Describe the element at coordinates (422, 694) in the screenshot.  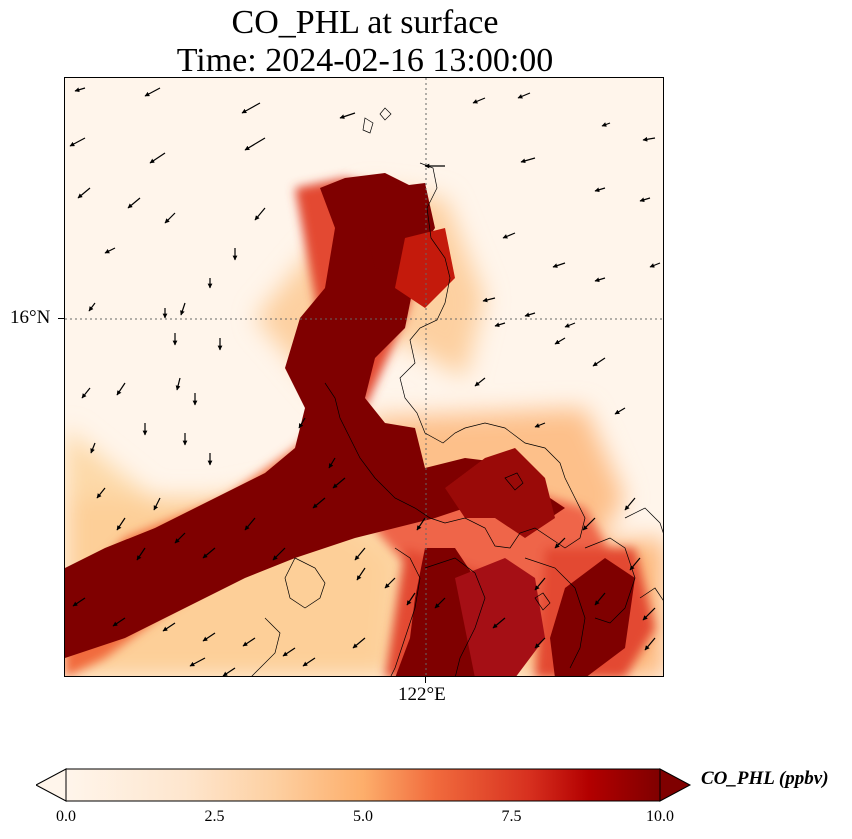
I see `longitude-tick-label: 122°E` at that location.